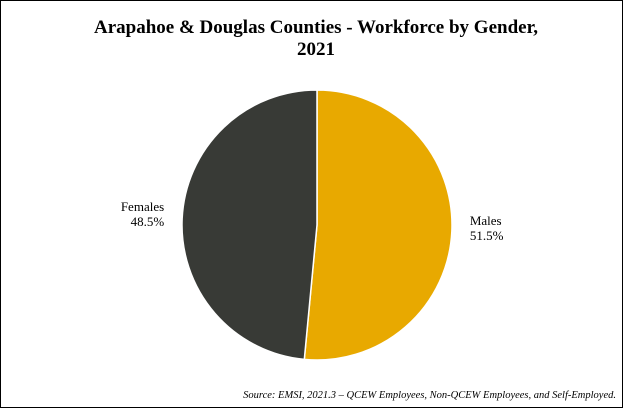  Describe the element at coordinates (487, 235) in the screenshot. I see `slice-value-label: 51.5%` at that location.